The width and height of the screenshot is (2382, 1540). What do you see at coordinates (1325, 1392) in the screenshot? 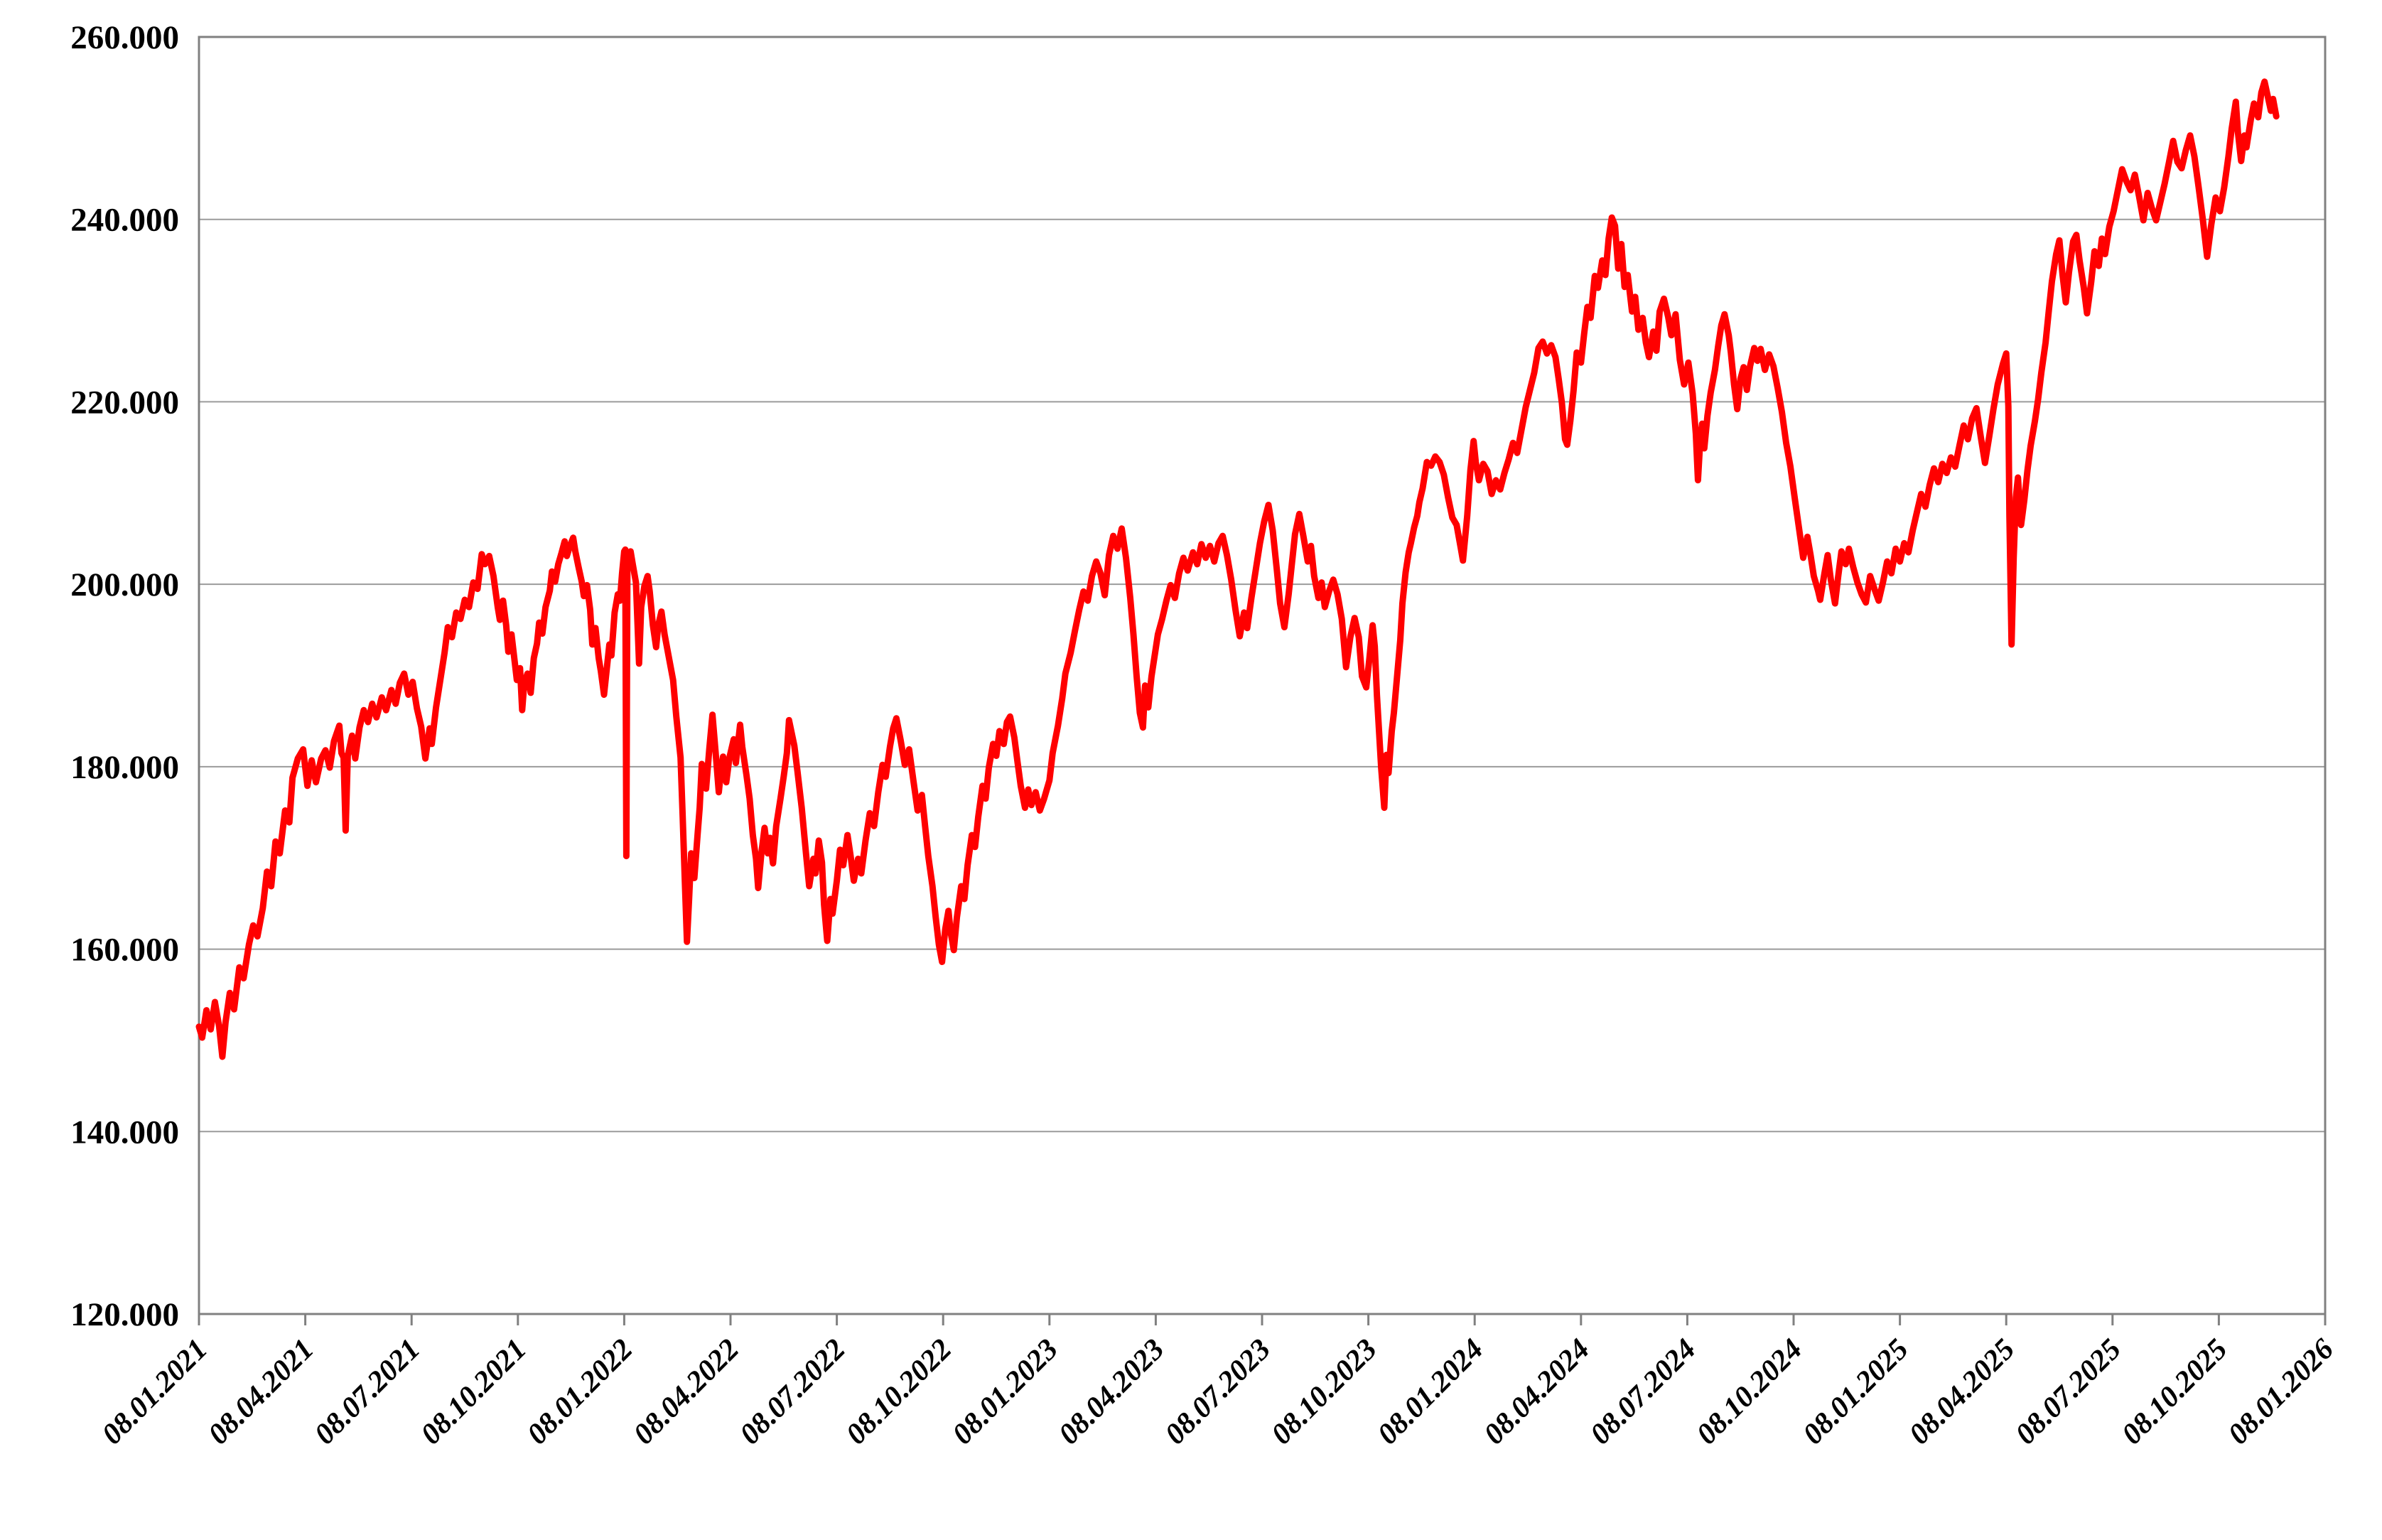
I see `x-axis-label-08.10.2023: 08.10.2023` at bounding box center [1325, 1392].